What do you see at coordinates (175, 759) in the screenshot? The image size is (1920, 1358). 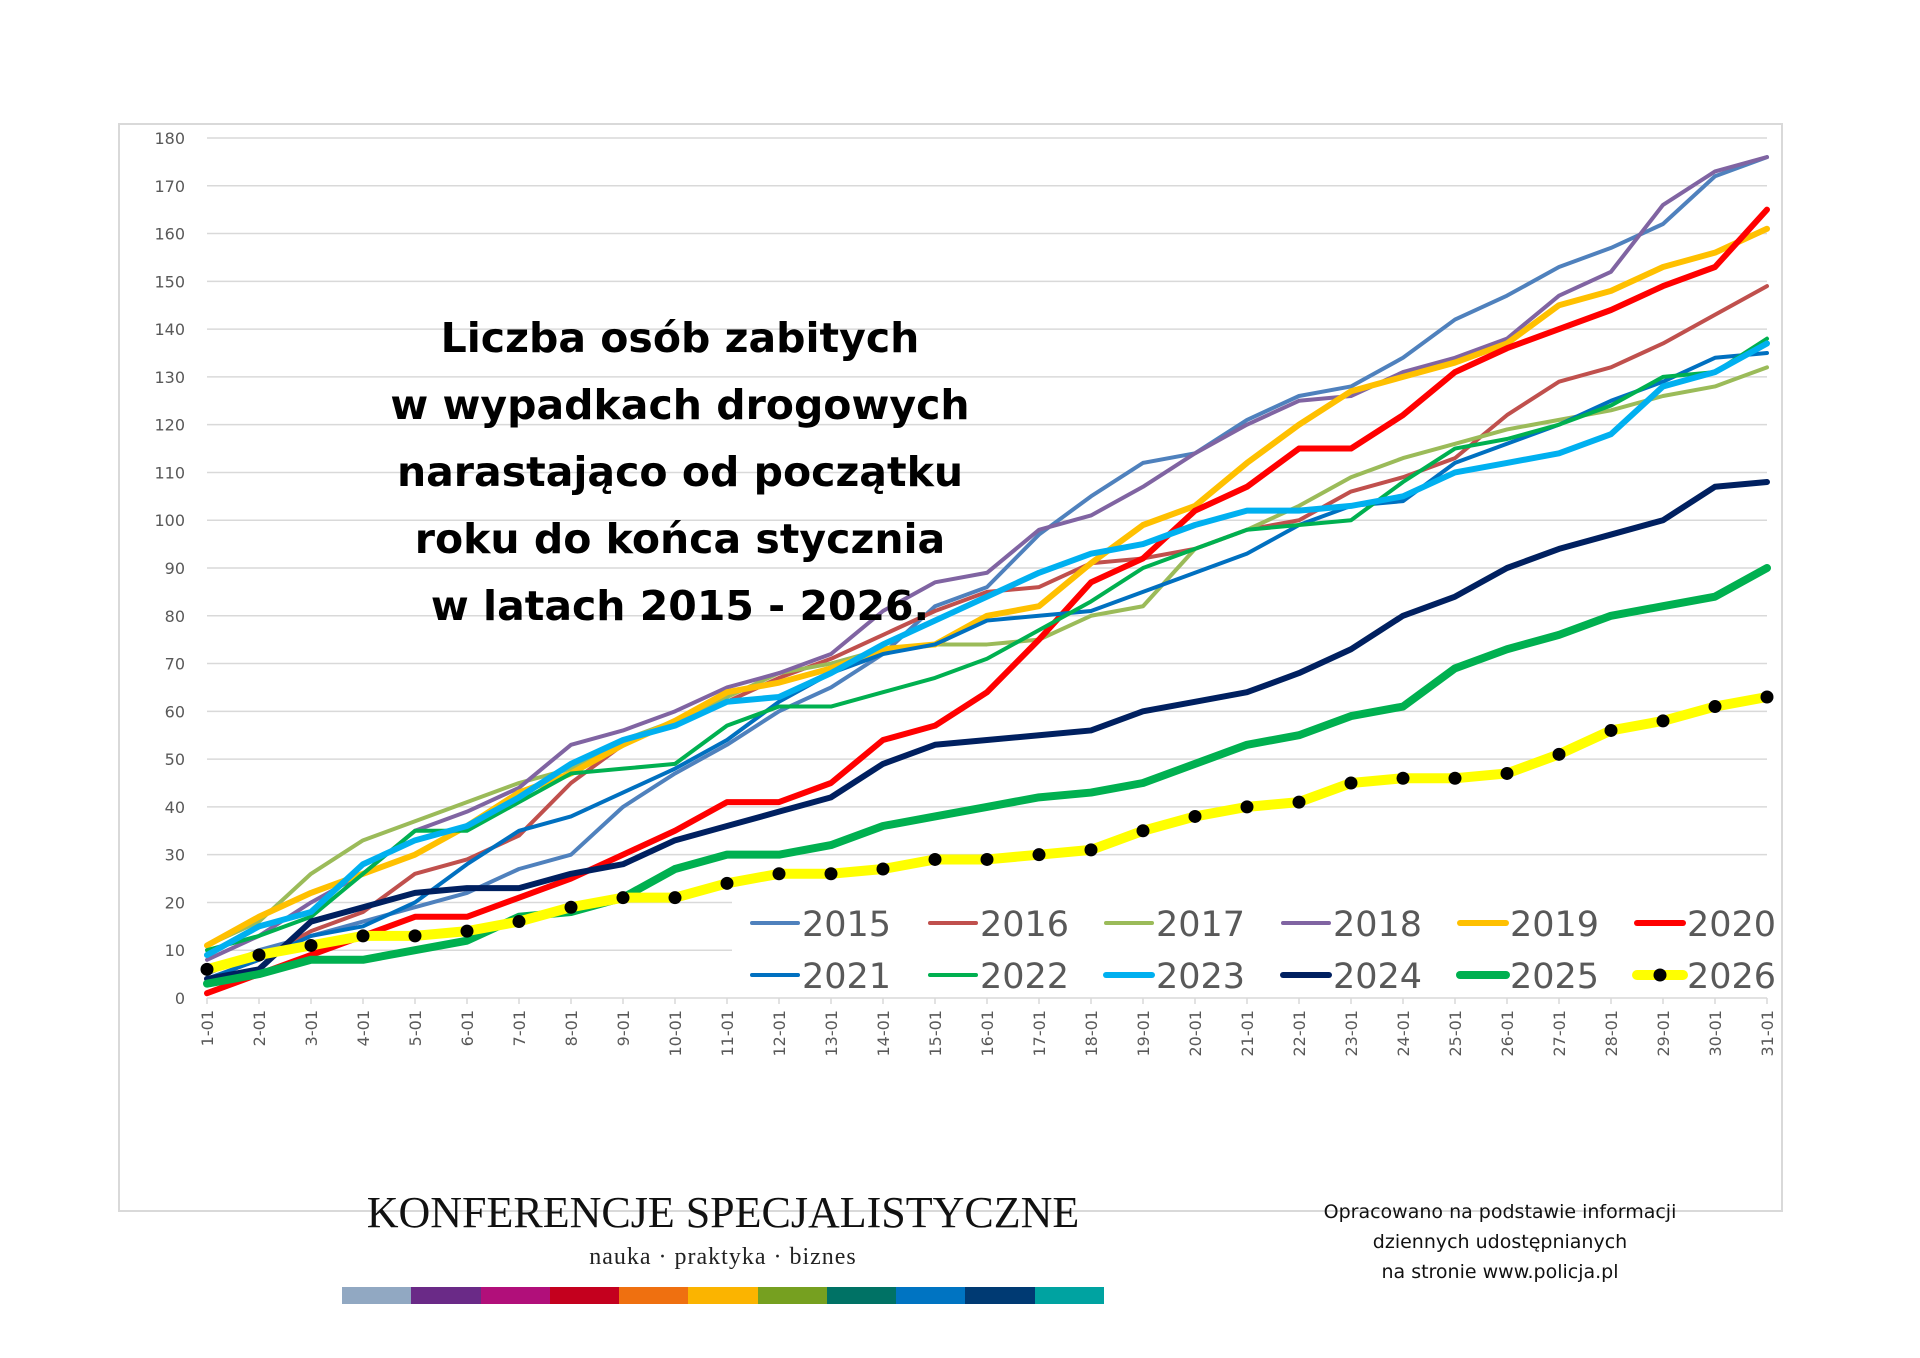 I see `y-tick-label: 50` at bounding box center [175, 759].